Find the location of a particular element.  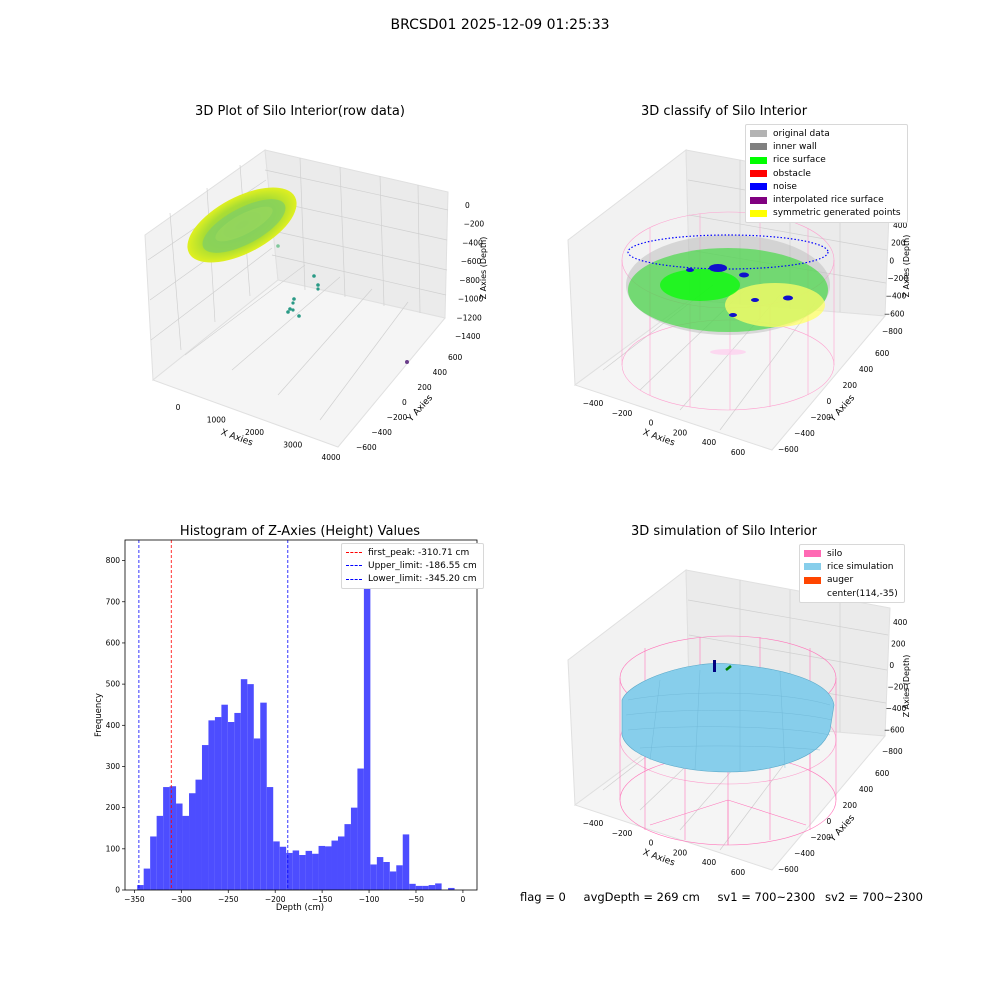

legend-label: noise is located at coordinates (785, 186).